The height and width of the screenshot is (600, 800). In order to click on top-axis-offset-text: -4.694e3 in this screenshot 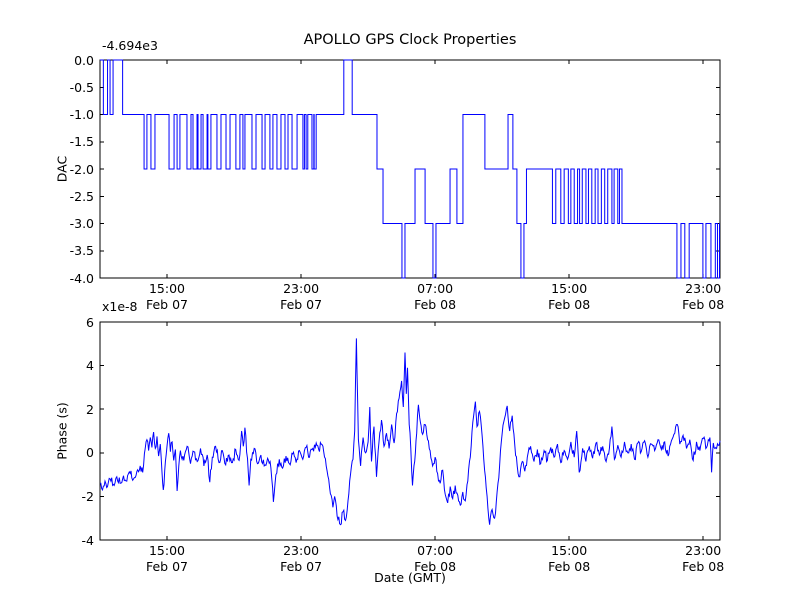, I will do `click(130, 45)`.